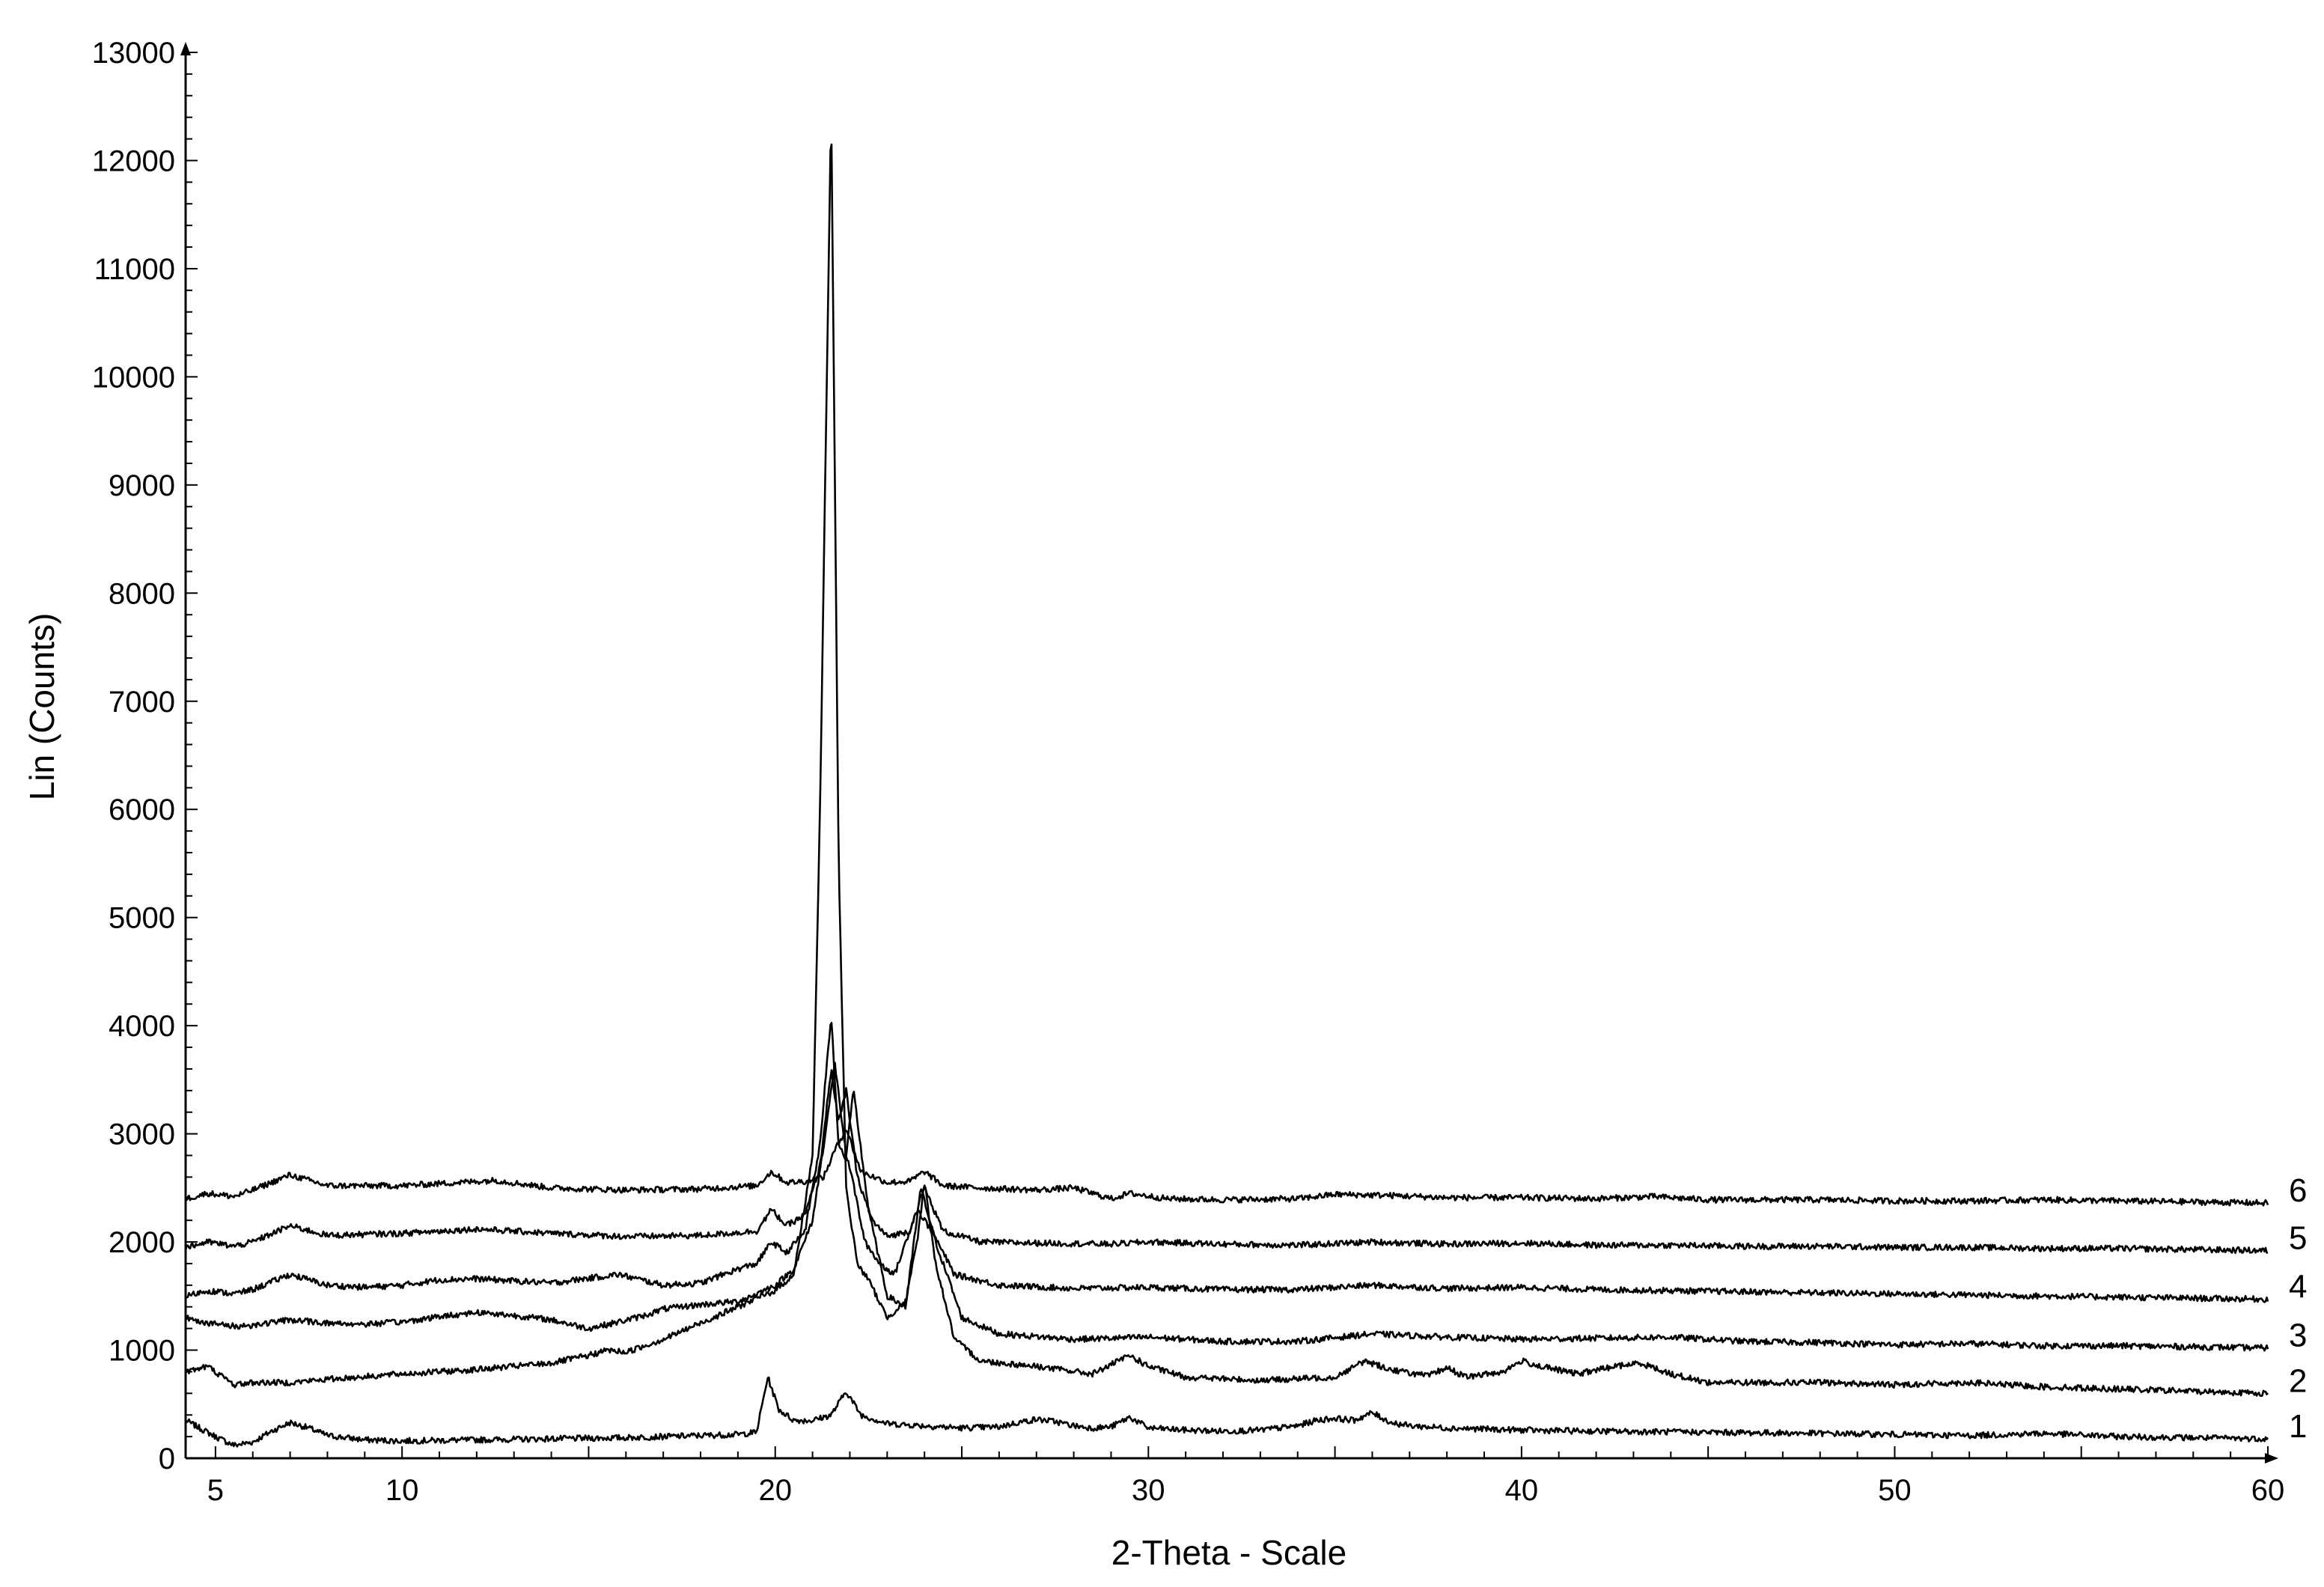 Image resolution: width=2324 pixels, height=1587 pixels. I want to click on series-4-label: 4, so click(2298, 1287).